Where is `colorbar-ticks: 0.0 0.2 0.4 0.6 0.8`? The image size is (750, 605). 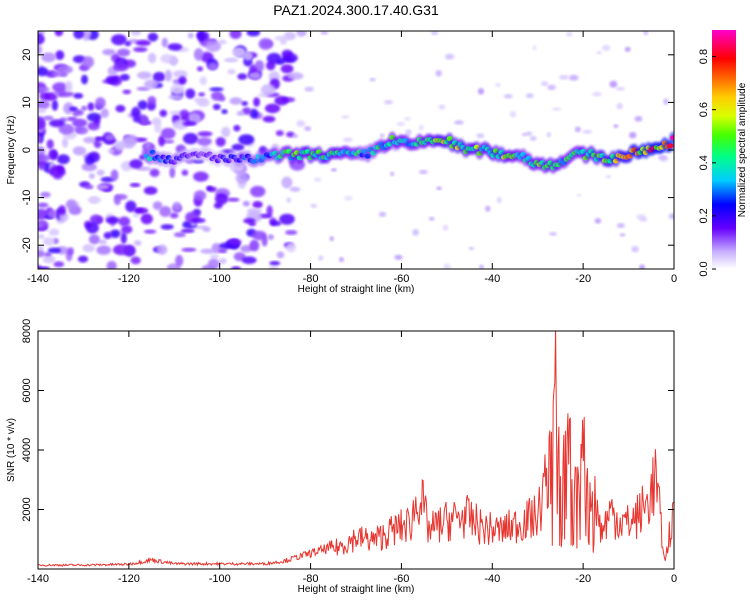
colorbar-ticks: 0.0 0.2 0.4 0.6 0.8 is located at coordinates (707, 163).